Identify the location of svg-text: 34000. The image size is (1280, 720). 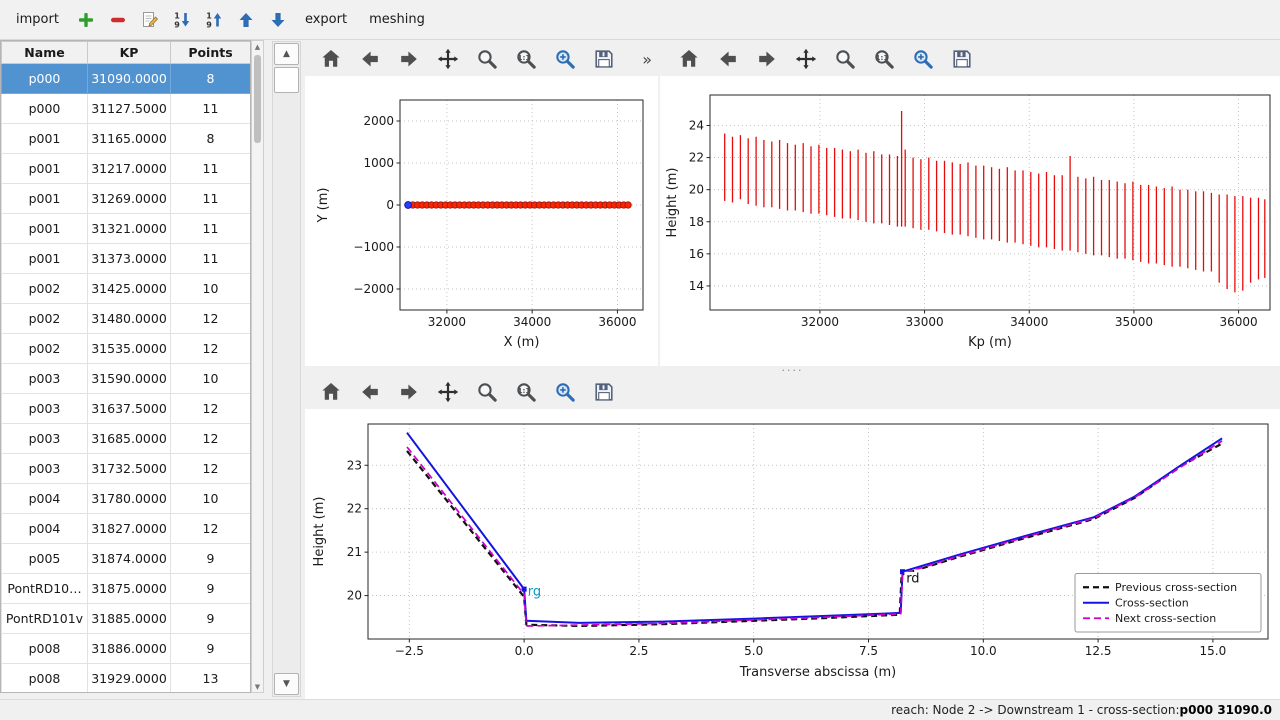
(1029, 322).